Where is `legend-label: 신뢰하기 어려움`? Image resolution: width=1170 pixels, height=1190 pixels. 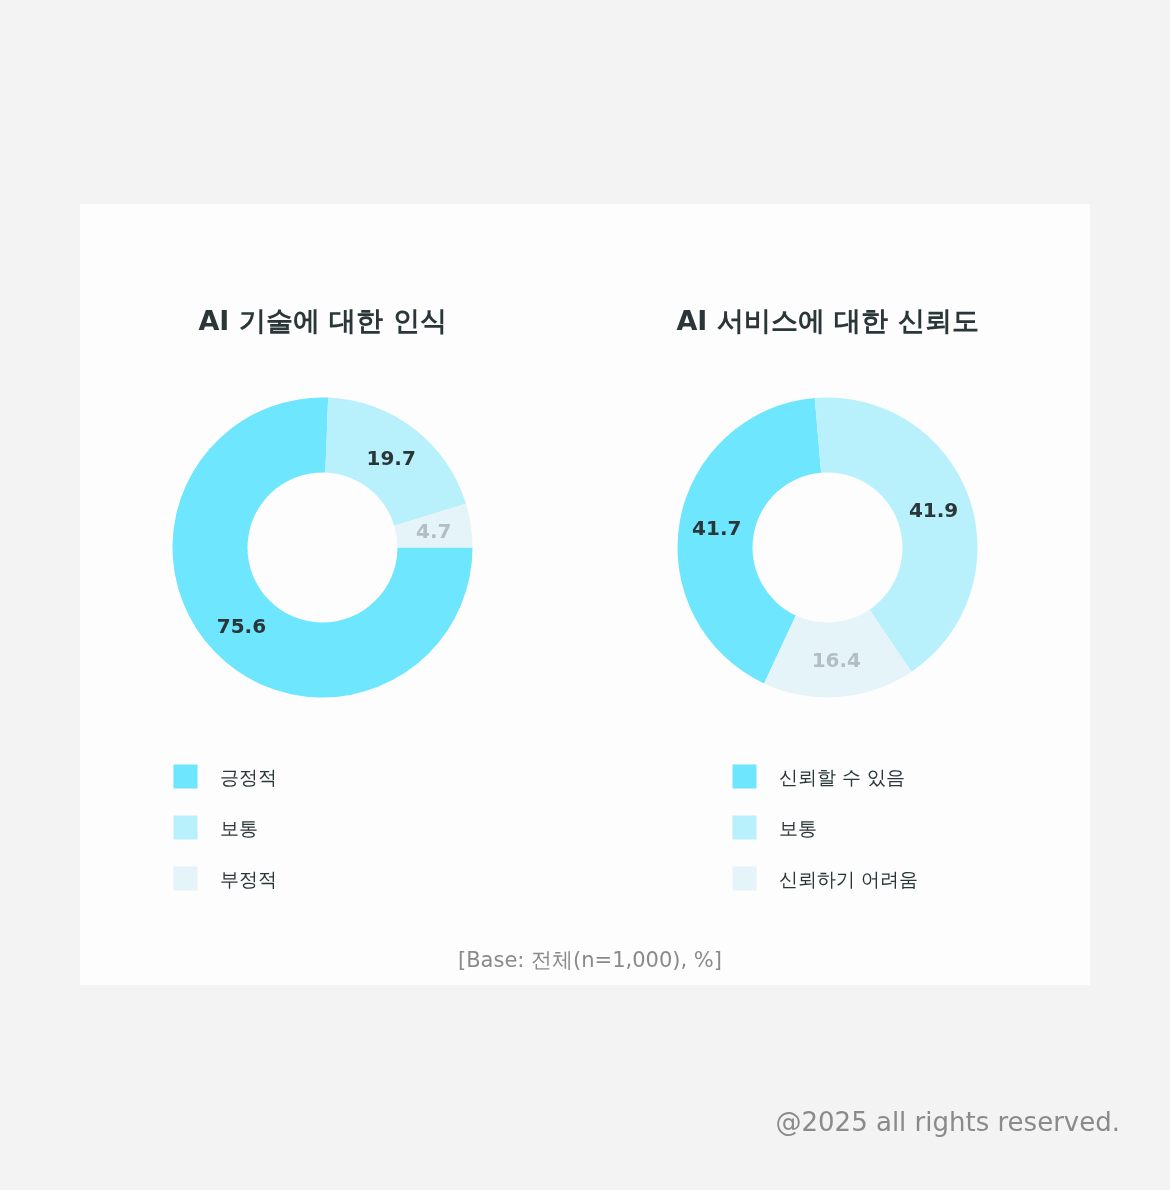 legend-label: 신뢰하기 어려움 is located at coordinates (848, 878).